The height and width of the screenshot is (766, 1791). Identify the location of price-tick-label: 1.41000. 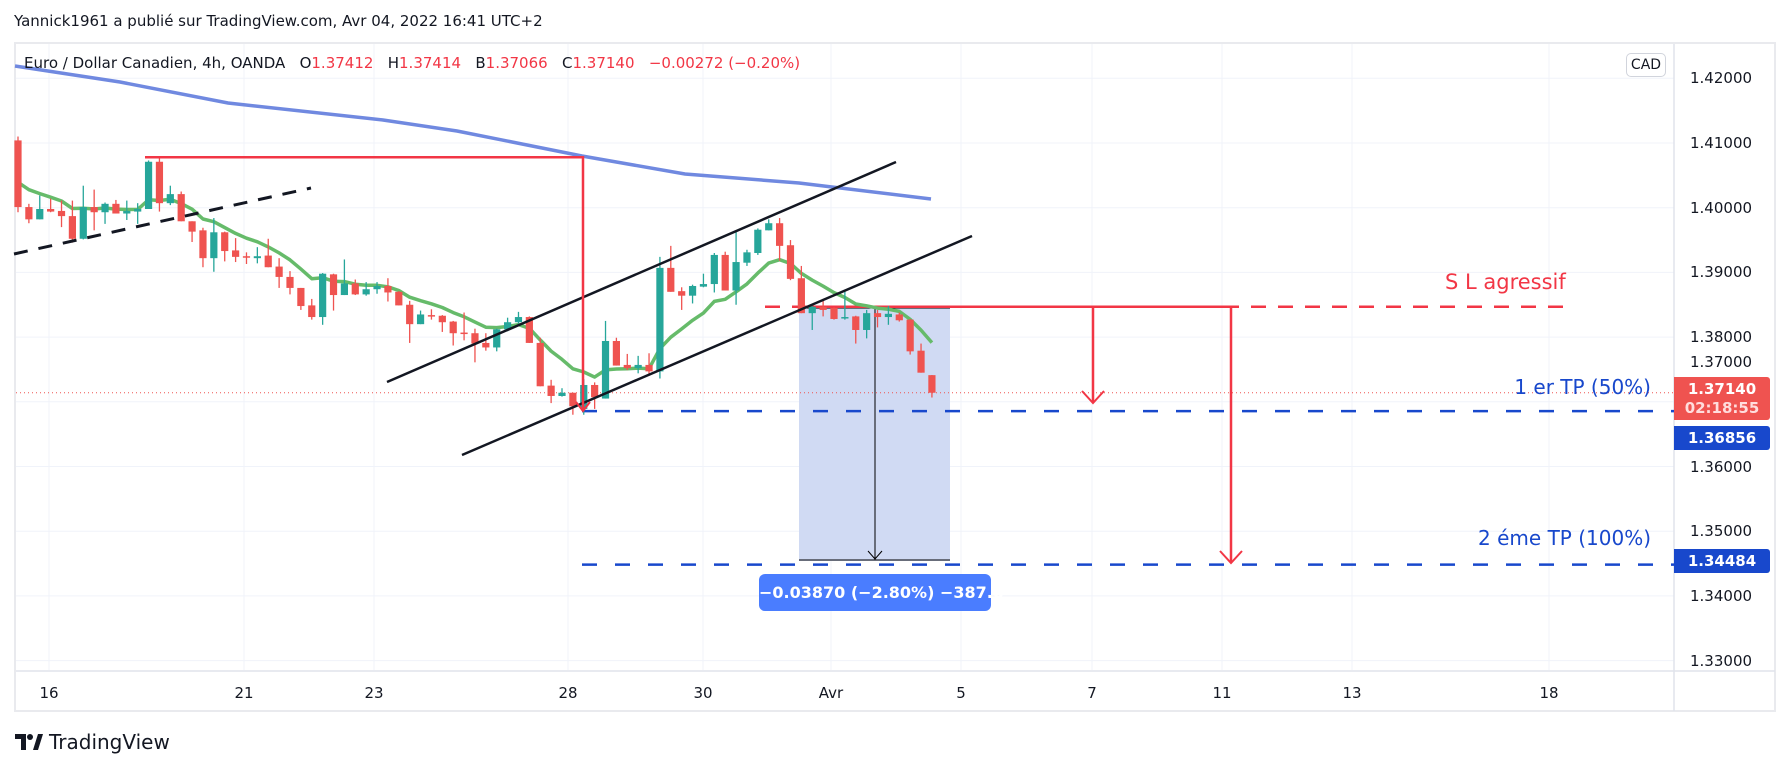
(1721, 143).